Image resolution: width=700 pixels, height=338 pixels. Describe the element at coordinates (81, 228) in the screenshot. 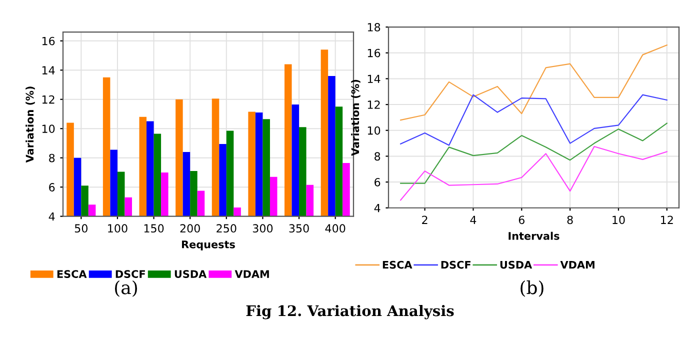

I see `x-tick-label: 50` at that location.